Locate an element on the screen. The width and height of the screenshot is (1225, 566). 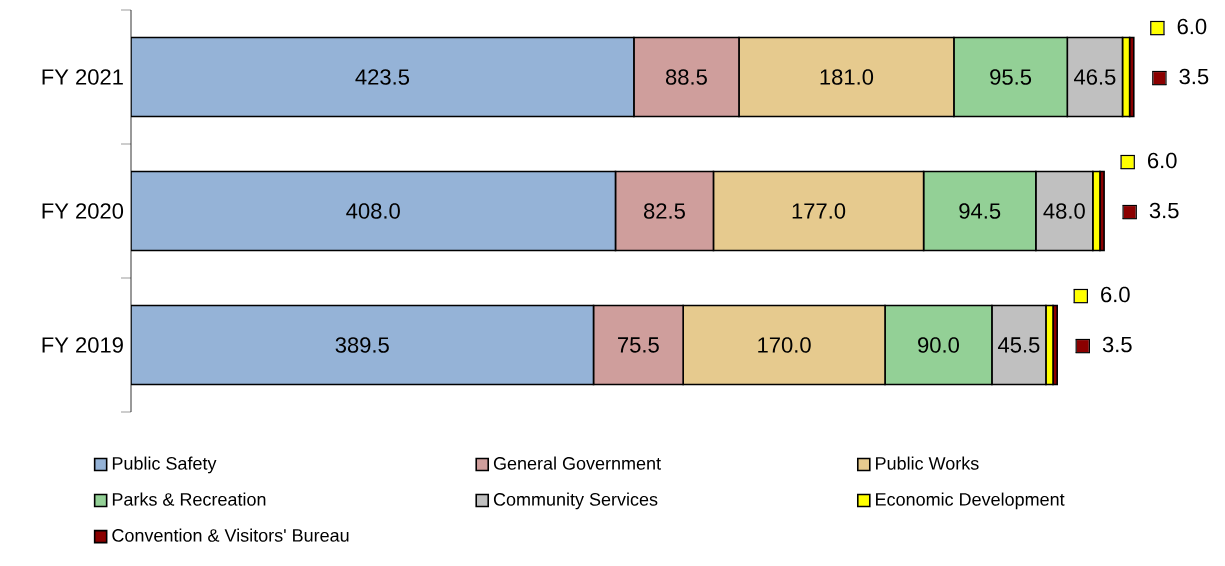
legend-label: Community Services is located at coordinates (575, 501).